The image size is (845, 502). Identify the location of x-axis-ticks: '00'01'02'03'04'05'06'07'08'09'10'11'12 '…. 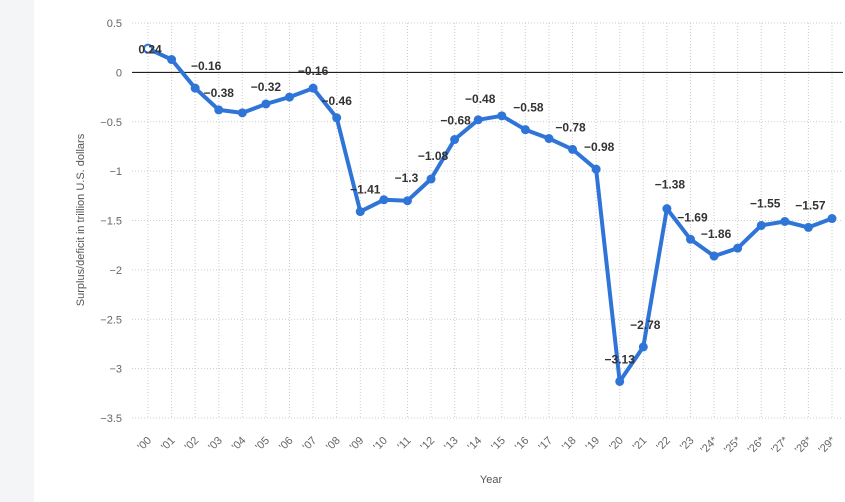
(486, 445).